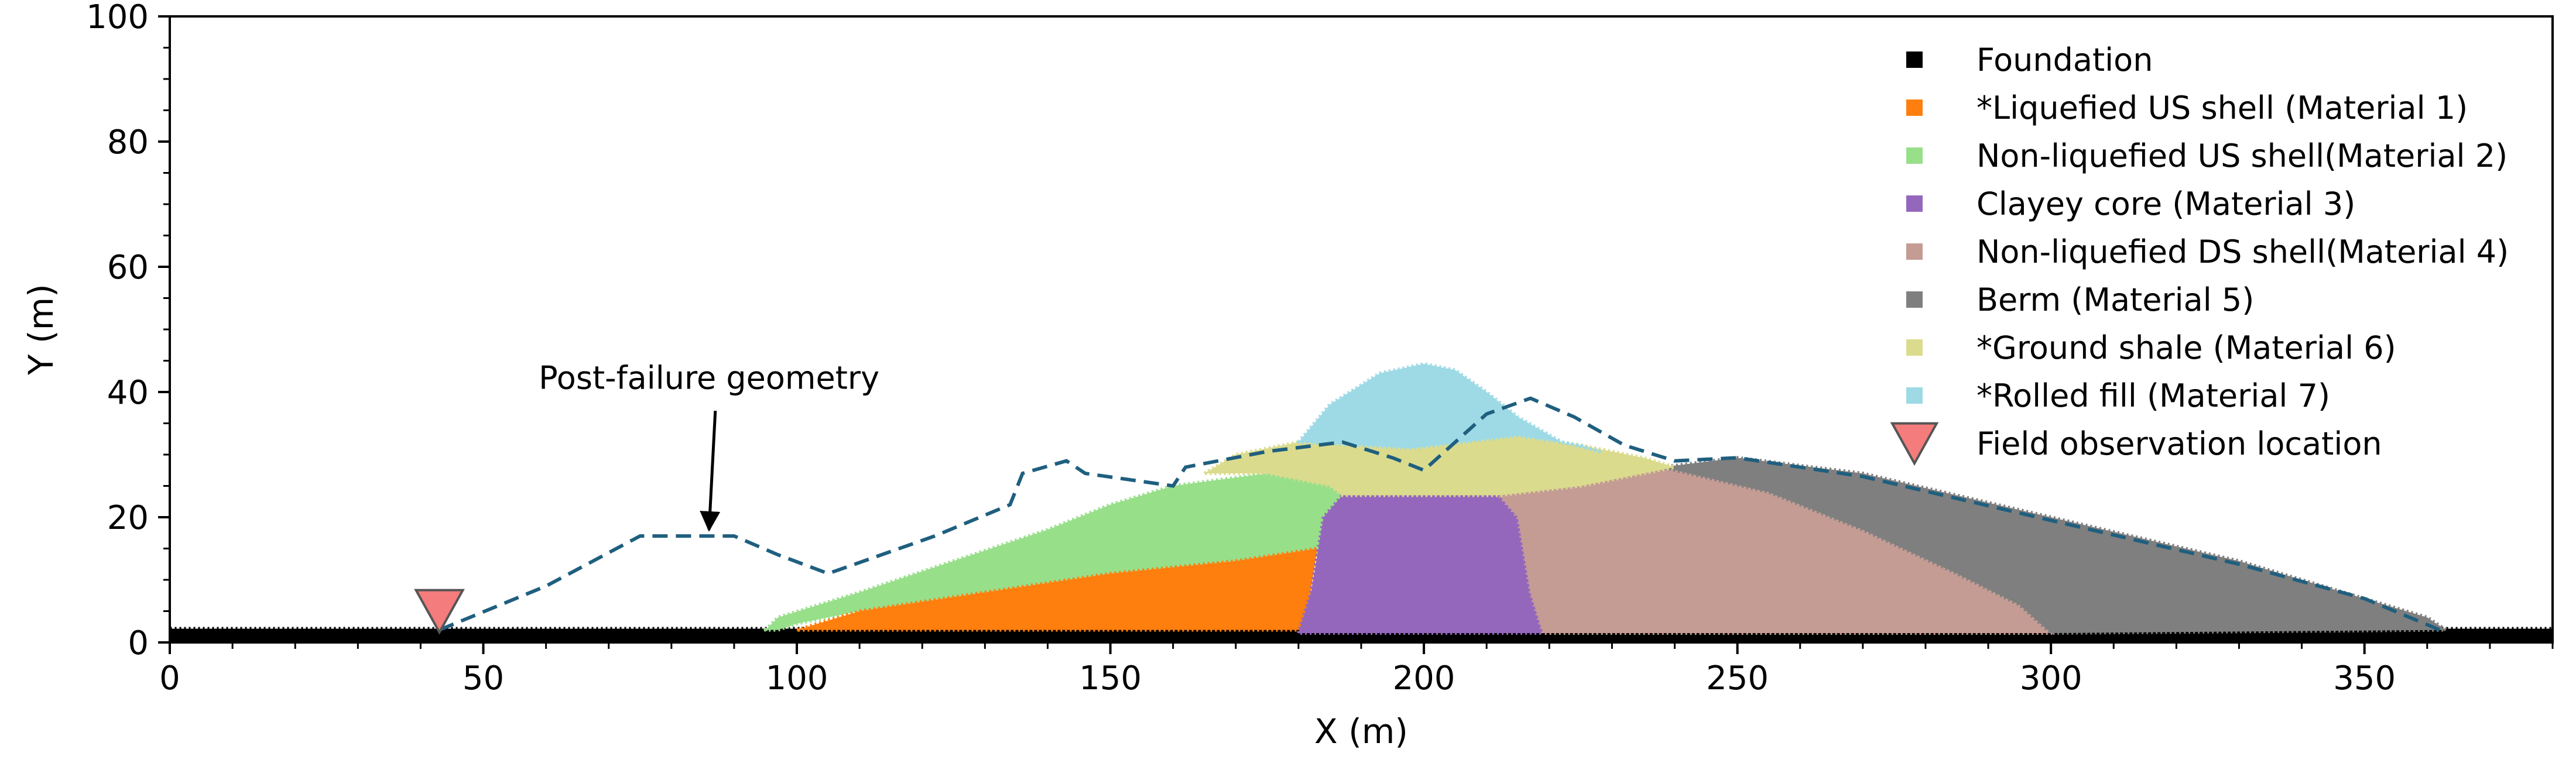  What do you see at coordinates (483, 678) in the screenshot?
I see `x-tick-label: 50` at bounding box center [483, 678].